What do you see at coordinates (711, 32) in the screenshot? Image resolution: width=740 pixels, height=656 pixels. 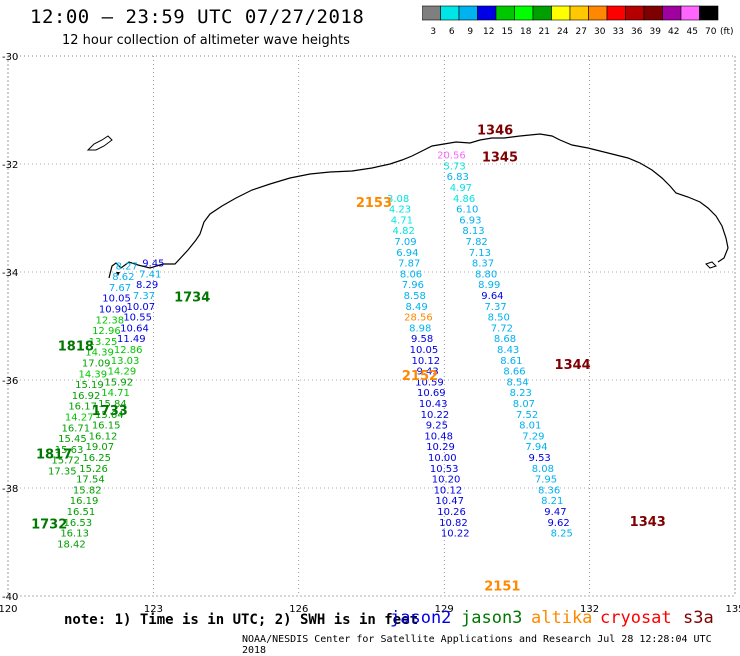 I see `colorbar-label: 70` at bounding box center [711, 32].